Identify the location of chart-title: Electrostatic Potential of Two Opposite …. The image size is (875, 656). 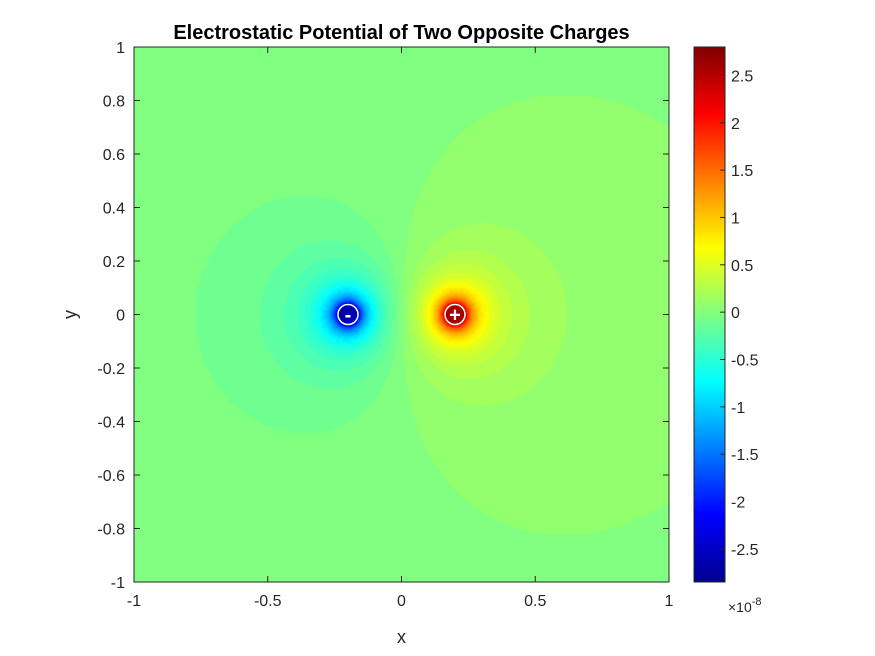
(401, 33).